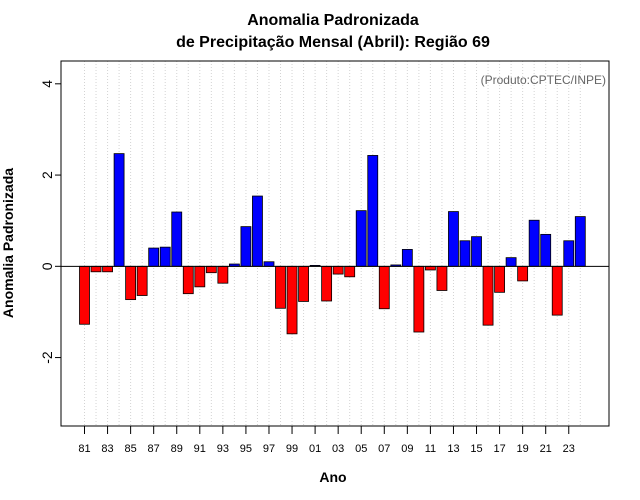  What do you see at coordinates (361, 449) in the screenshot?
I see `x-tick-label: 05` at bounding box center [361, 449].